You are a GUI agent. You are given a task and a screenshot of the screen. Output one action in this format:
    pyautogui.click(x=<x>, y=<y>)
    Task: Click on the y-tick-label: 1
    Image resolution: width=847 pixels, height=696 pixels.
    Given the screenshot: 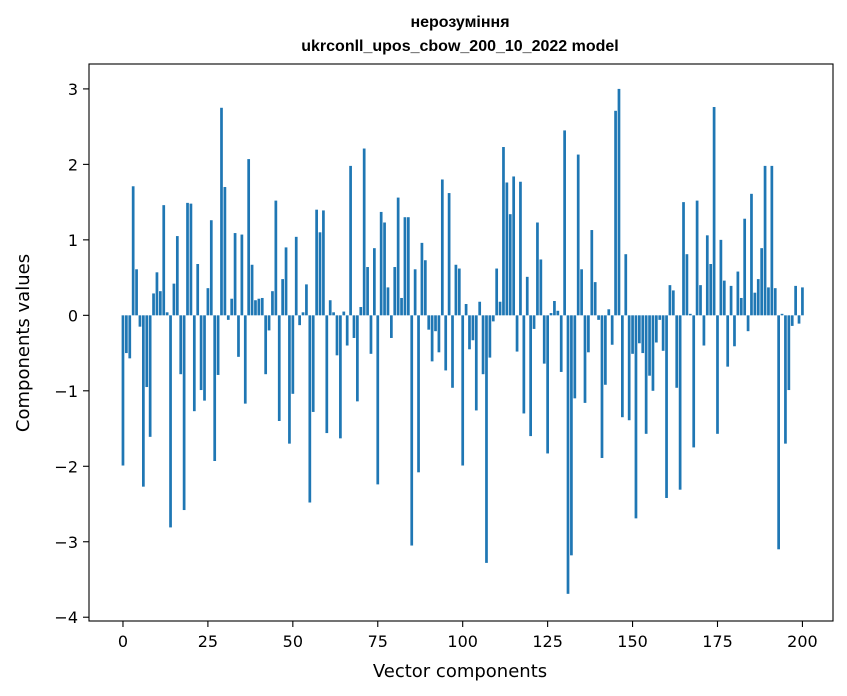 What is the action you would take?
    pyautogui.click(x=73, y=240)
    